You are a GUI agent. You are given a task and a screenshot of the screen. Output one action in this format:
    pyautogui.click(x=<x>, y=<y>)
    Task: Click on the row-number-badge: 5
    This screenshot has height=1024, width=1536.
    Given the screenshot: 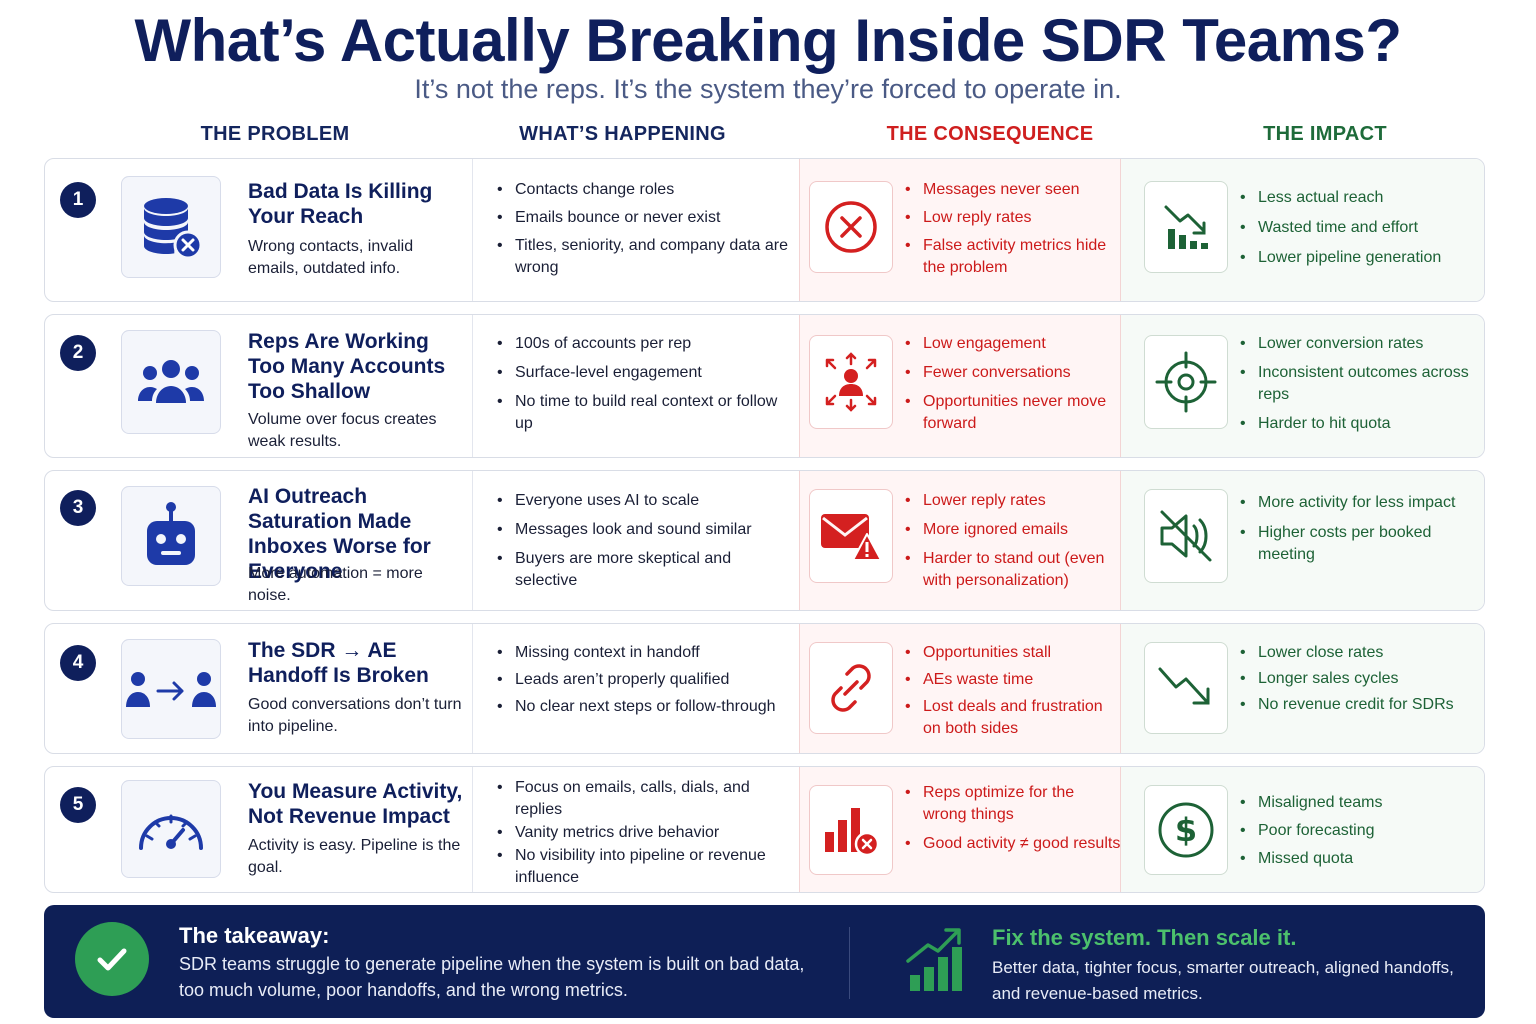 What is the action you would take?
    pyautogui.click(x=78, y=805)
    